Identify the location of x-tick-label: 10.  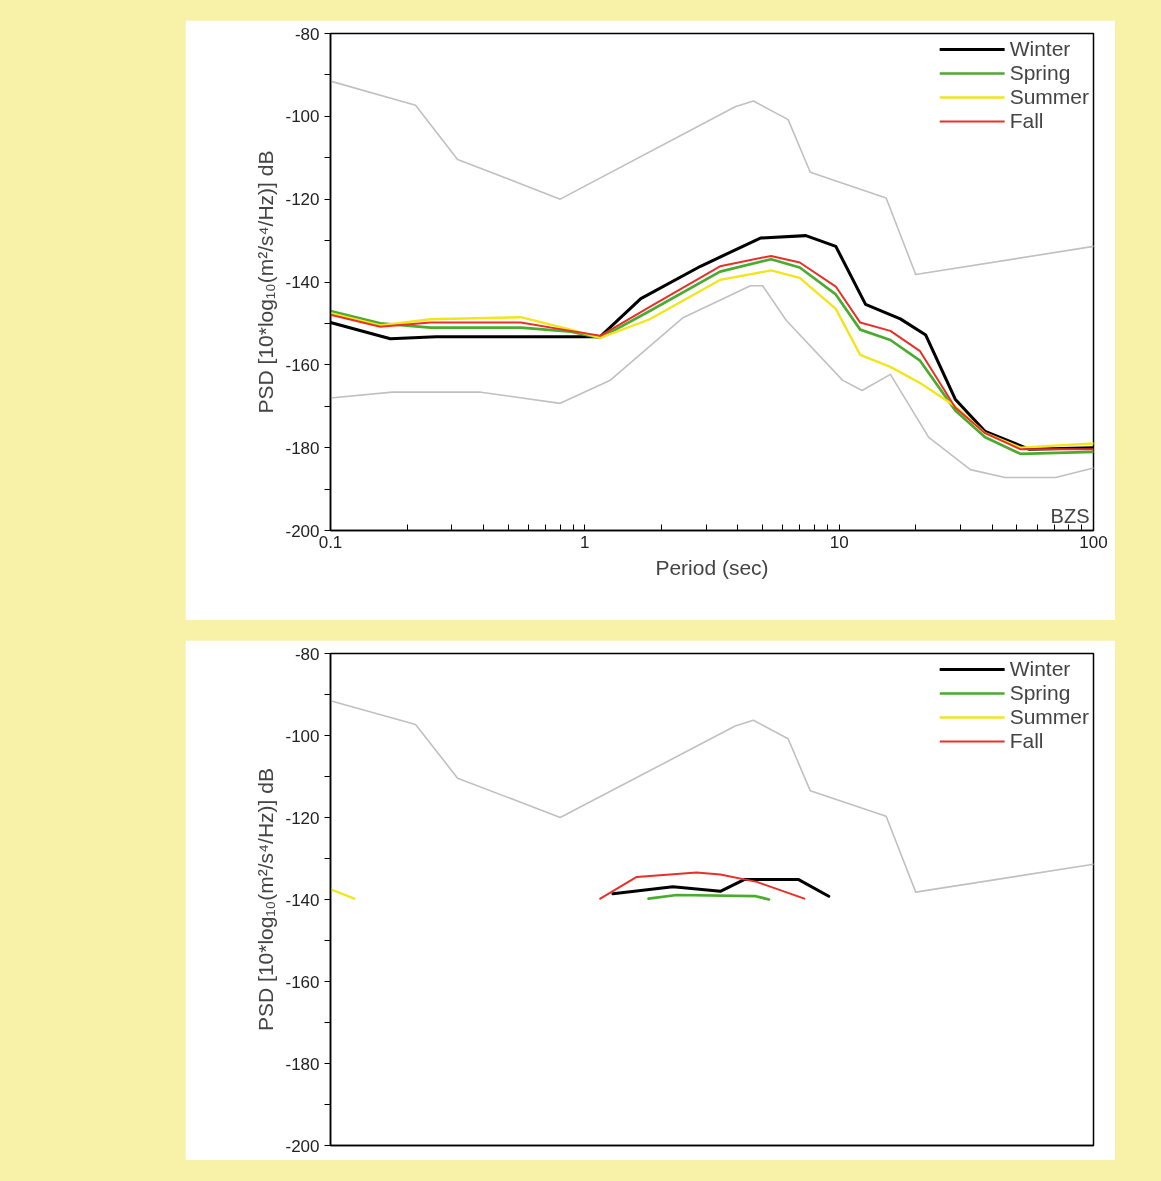
(839, 542).